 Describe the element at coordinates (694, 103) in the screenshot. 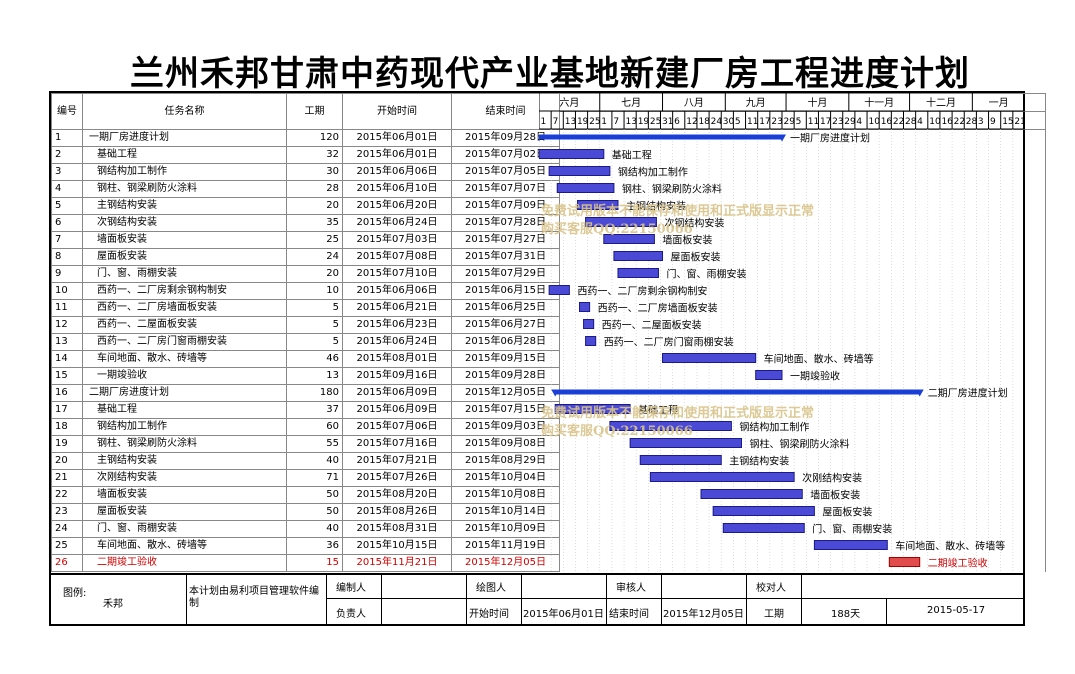

I see `month-label: 八月` at that location.